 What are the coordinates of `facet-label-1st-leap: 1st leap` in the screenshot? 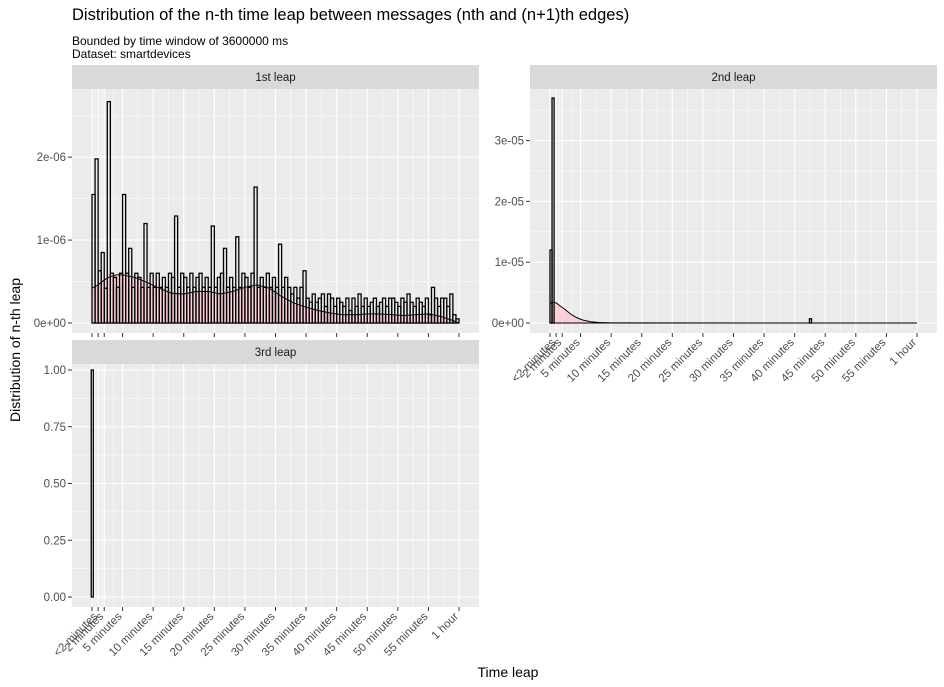 It's located at (275, 78).